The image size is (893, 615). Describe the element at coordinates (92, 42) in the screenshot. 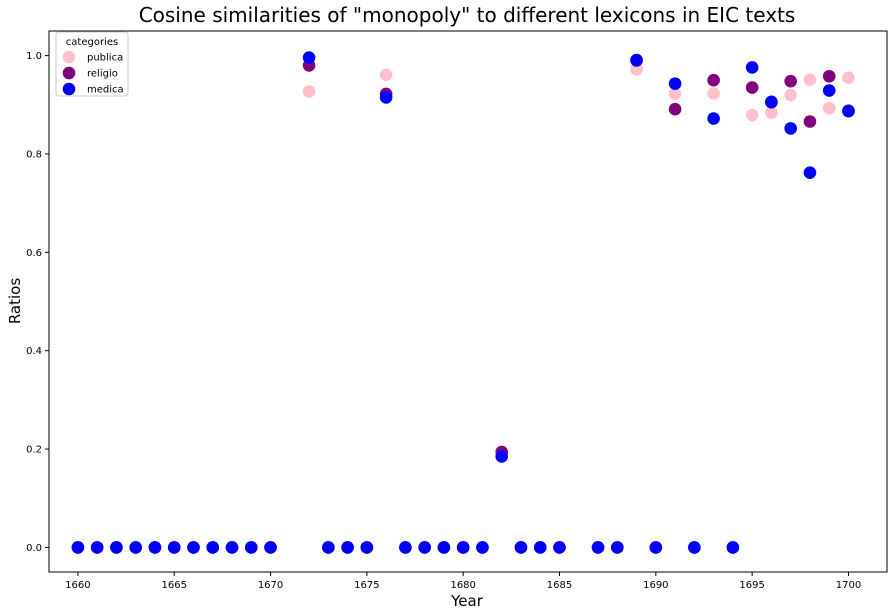

I see `legend-title: categories` at that location.